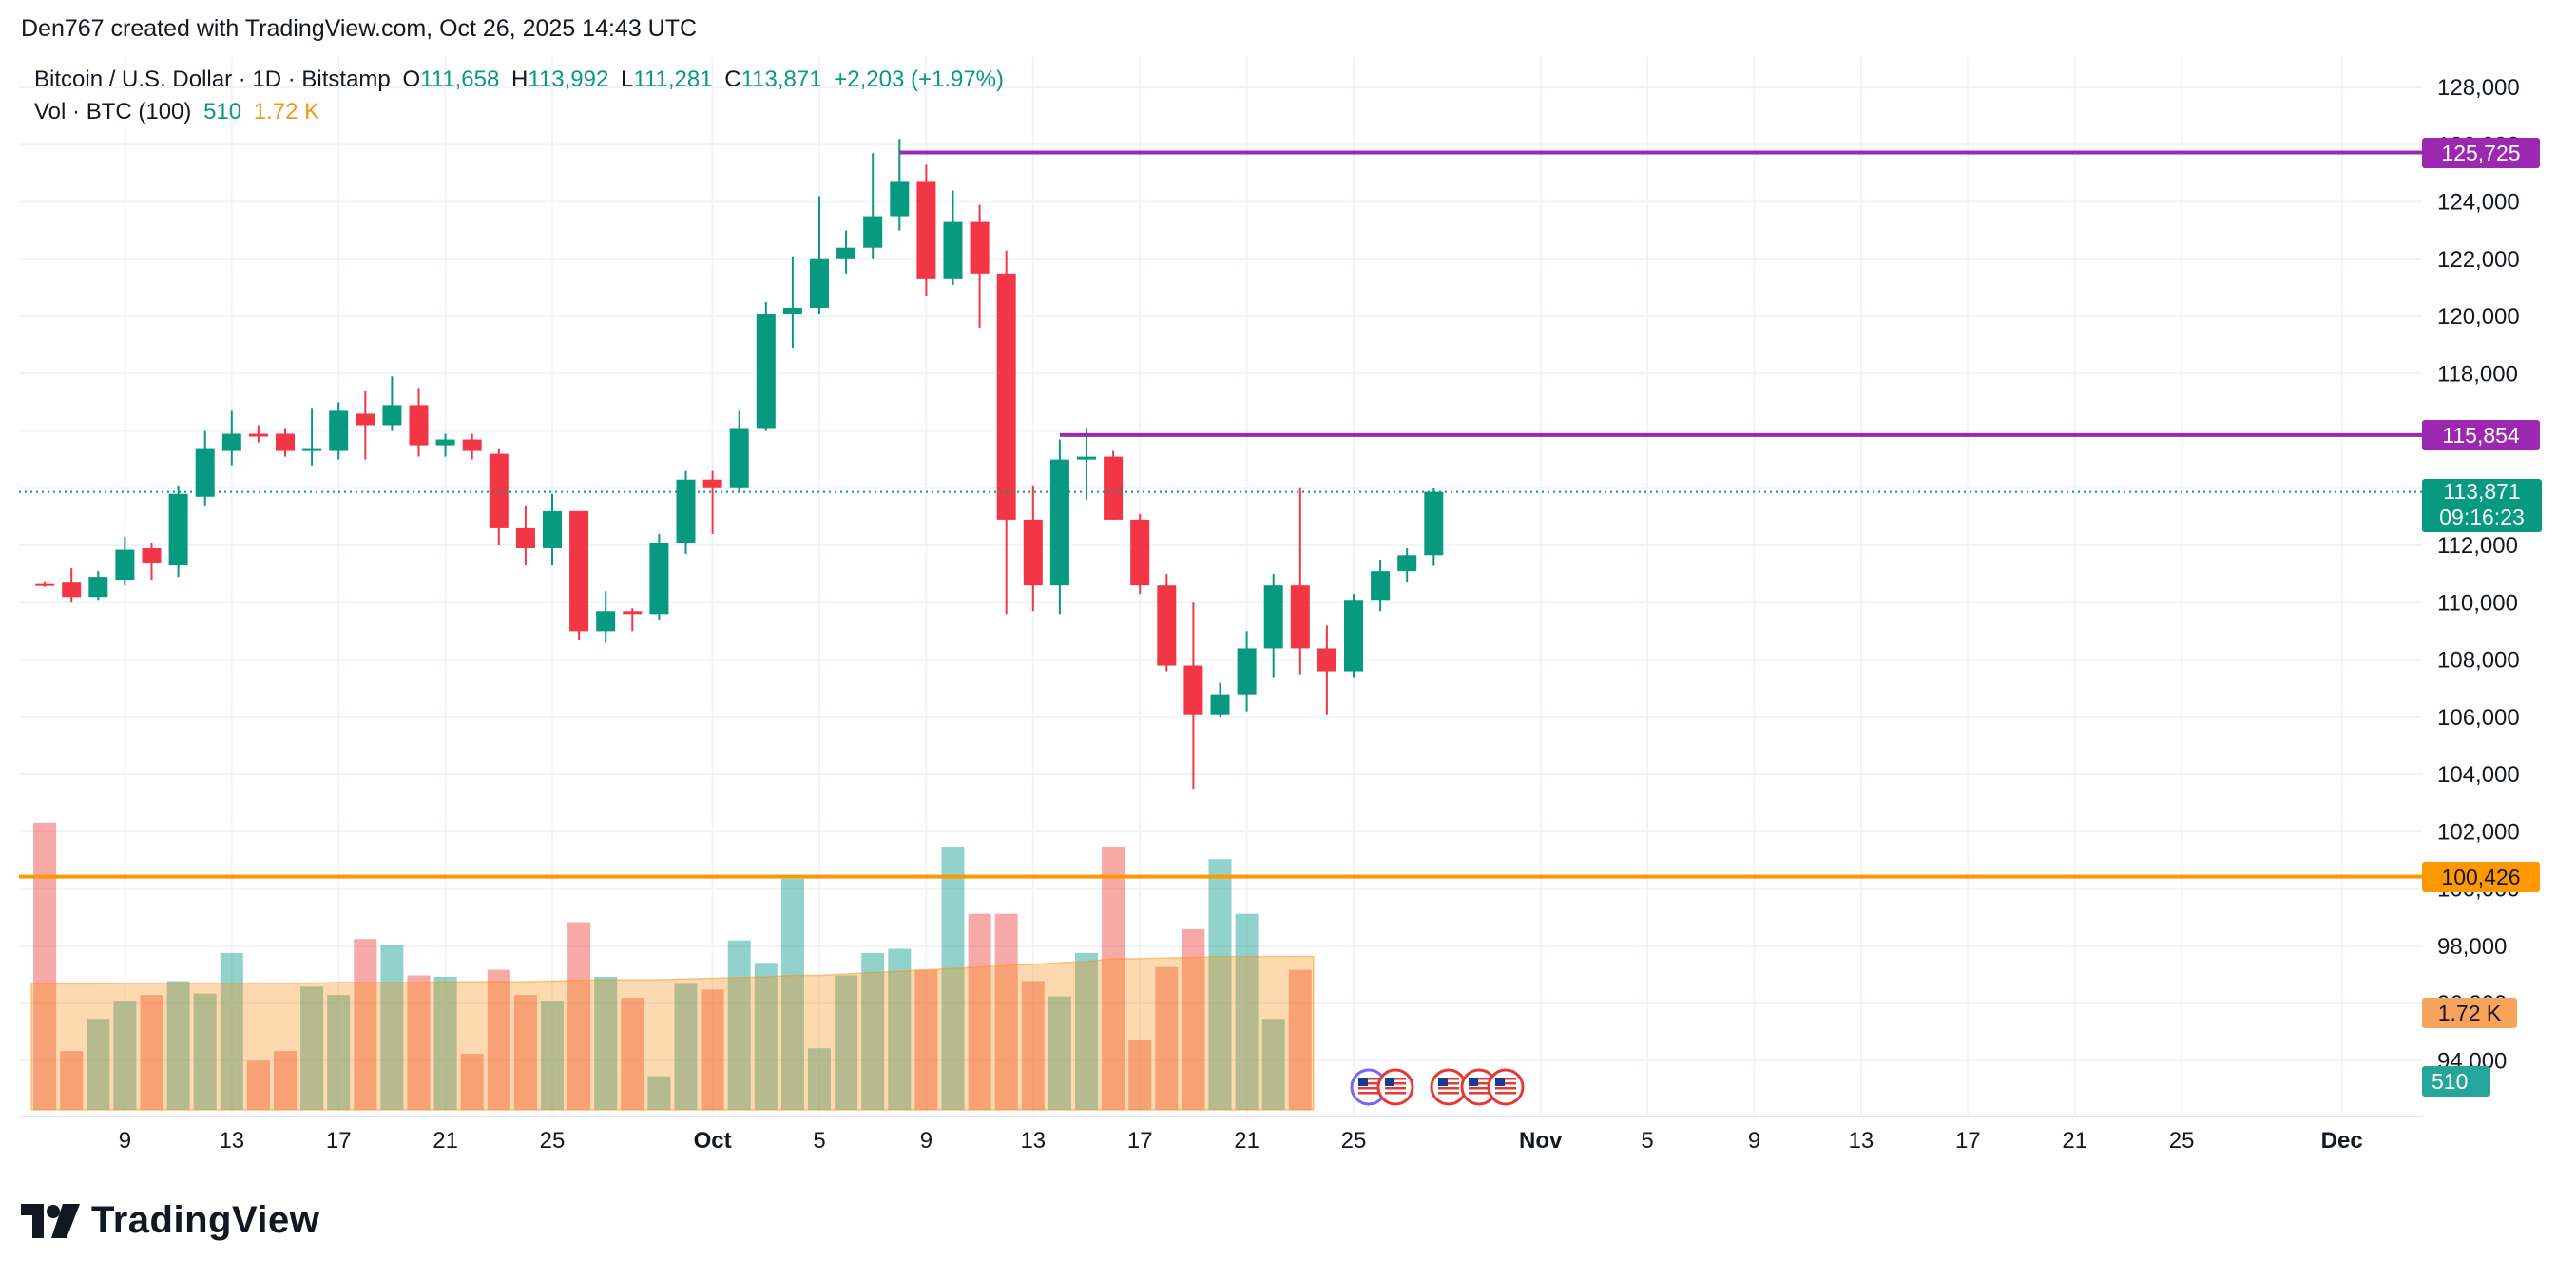 This screenshot has width=2576, height=1279. Describe the element at coordinates (2481, 877) in the screenshot. I see `level-tag-100426: 100,426` at that location.